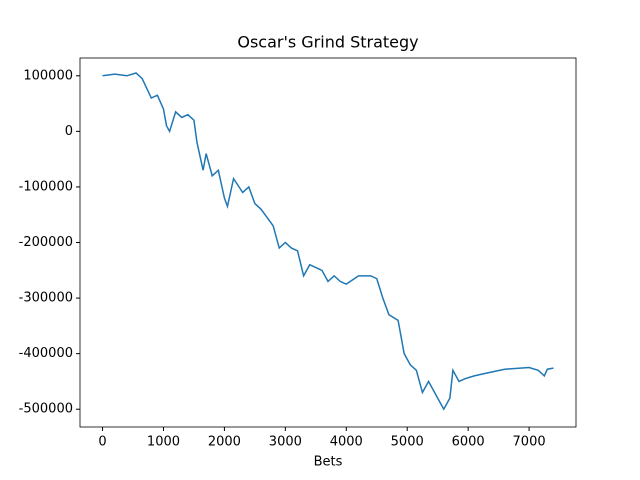 This screenshot has height=480, width=640. Describe the element at coordinates (468, 442) in the screenshot. I see `x-tick-label: 6000` at that location.